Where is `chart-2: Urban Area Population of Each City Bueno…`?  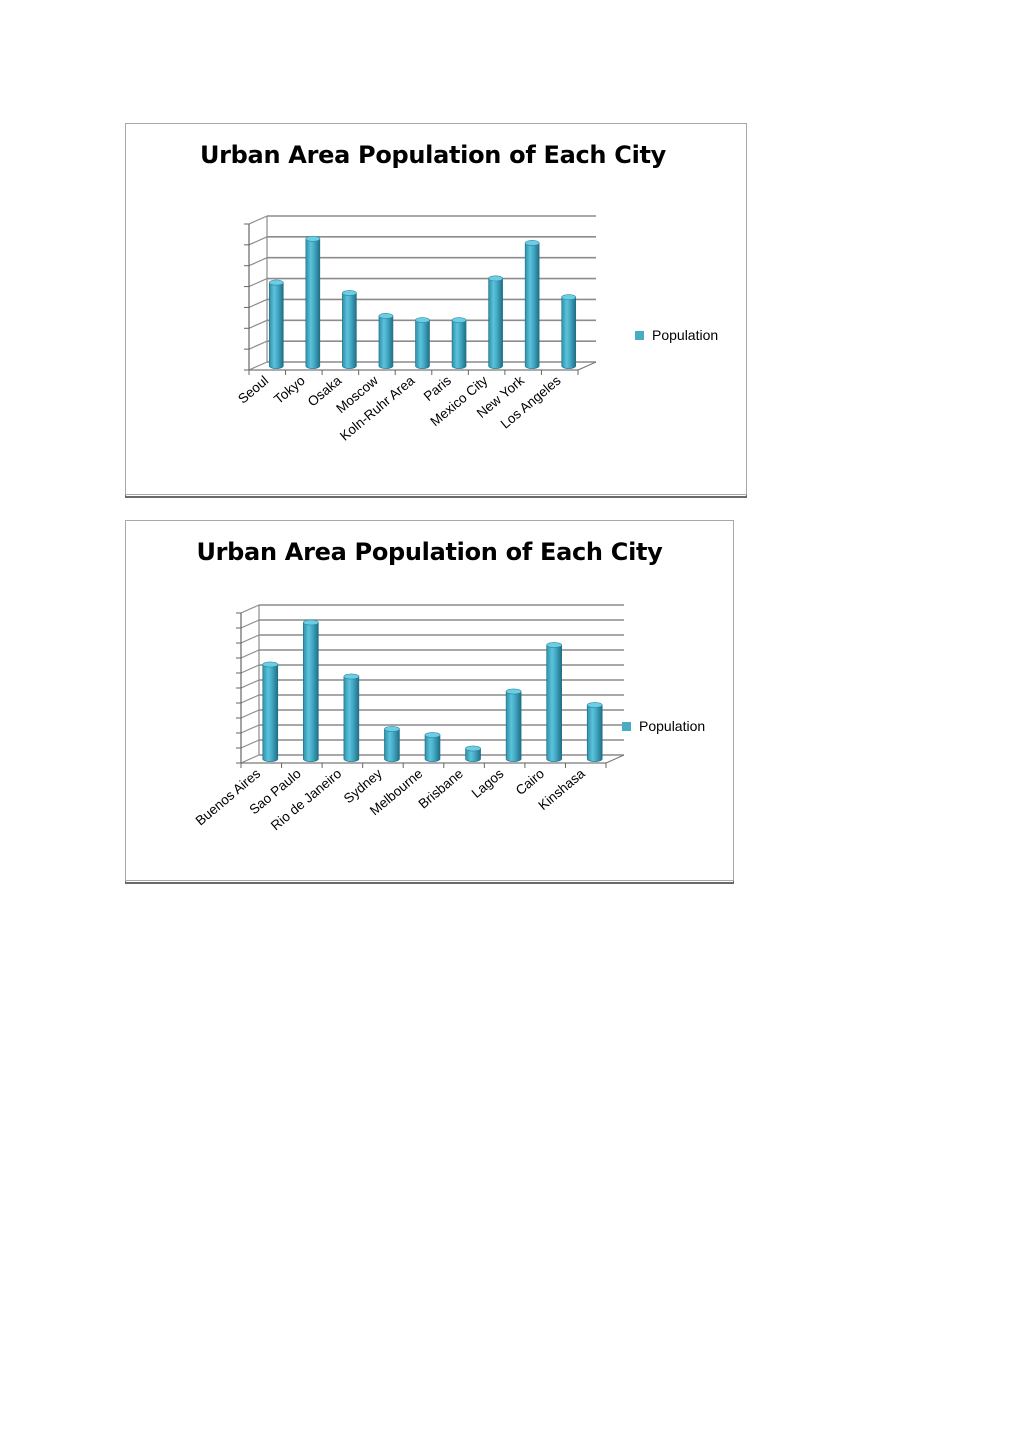
chart-2: Urban Area Population of Each City Bueno… is located at coordinates (429, 700).